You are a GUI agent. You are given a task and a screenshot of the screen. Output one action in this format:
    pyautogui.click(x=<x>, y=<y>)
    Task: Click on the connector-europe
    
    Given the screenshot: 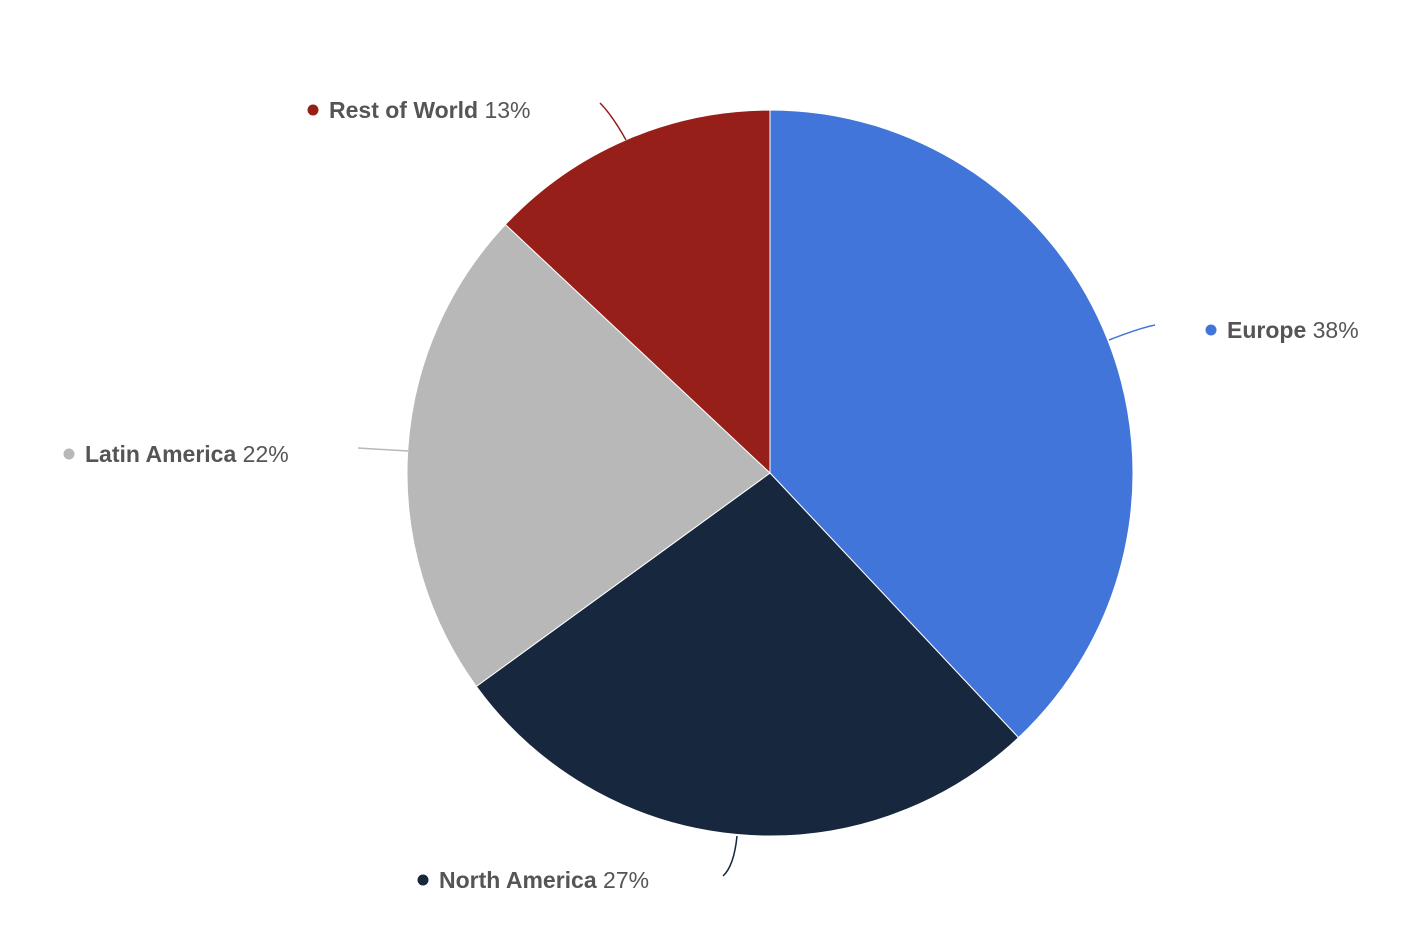 What is the action you would take?
    pyautogui.click(x=1132, y=332)
    